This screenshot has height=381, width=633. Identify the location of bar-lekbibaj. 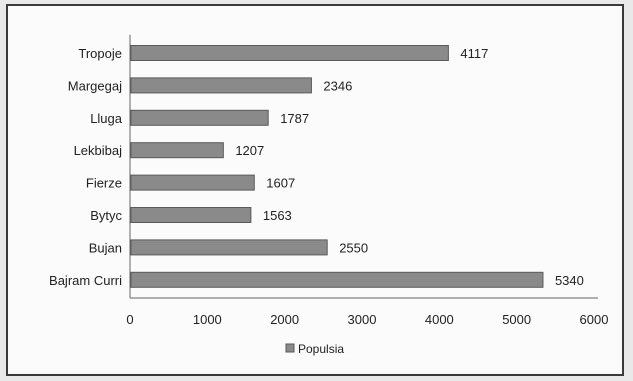
(177, 150).